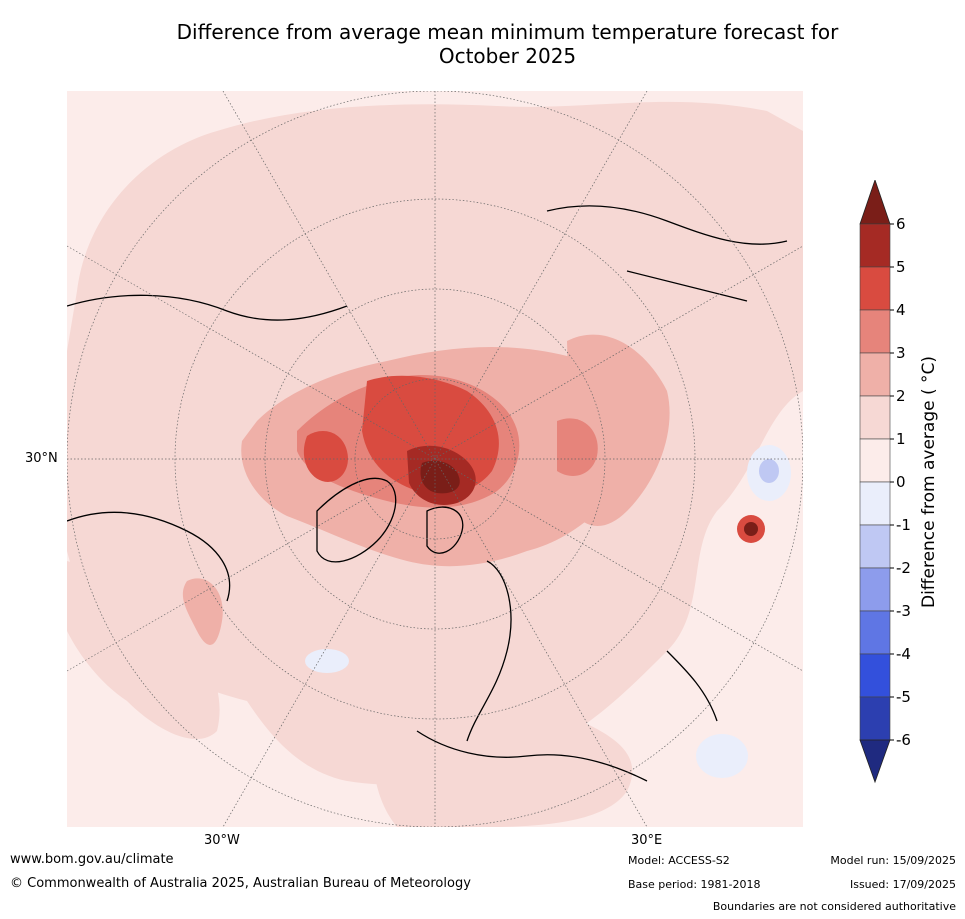  Describe the element at coordinates (92, 859) in the screenshot. I see `footer-website: www.bom.gov.au/climate` at that location.